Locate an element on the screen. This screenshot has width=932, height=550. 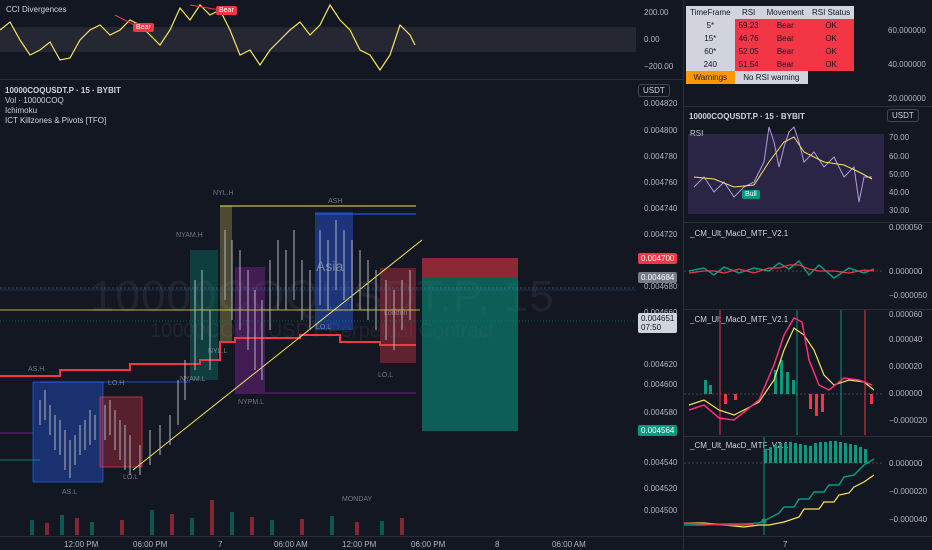
rsi-axis-tick: 50.00 is located at coordinates (899, 174).